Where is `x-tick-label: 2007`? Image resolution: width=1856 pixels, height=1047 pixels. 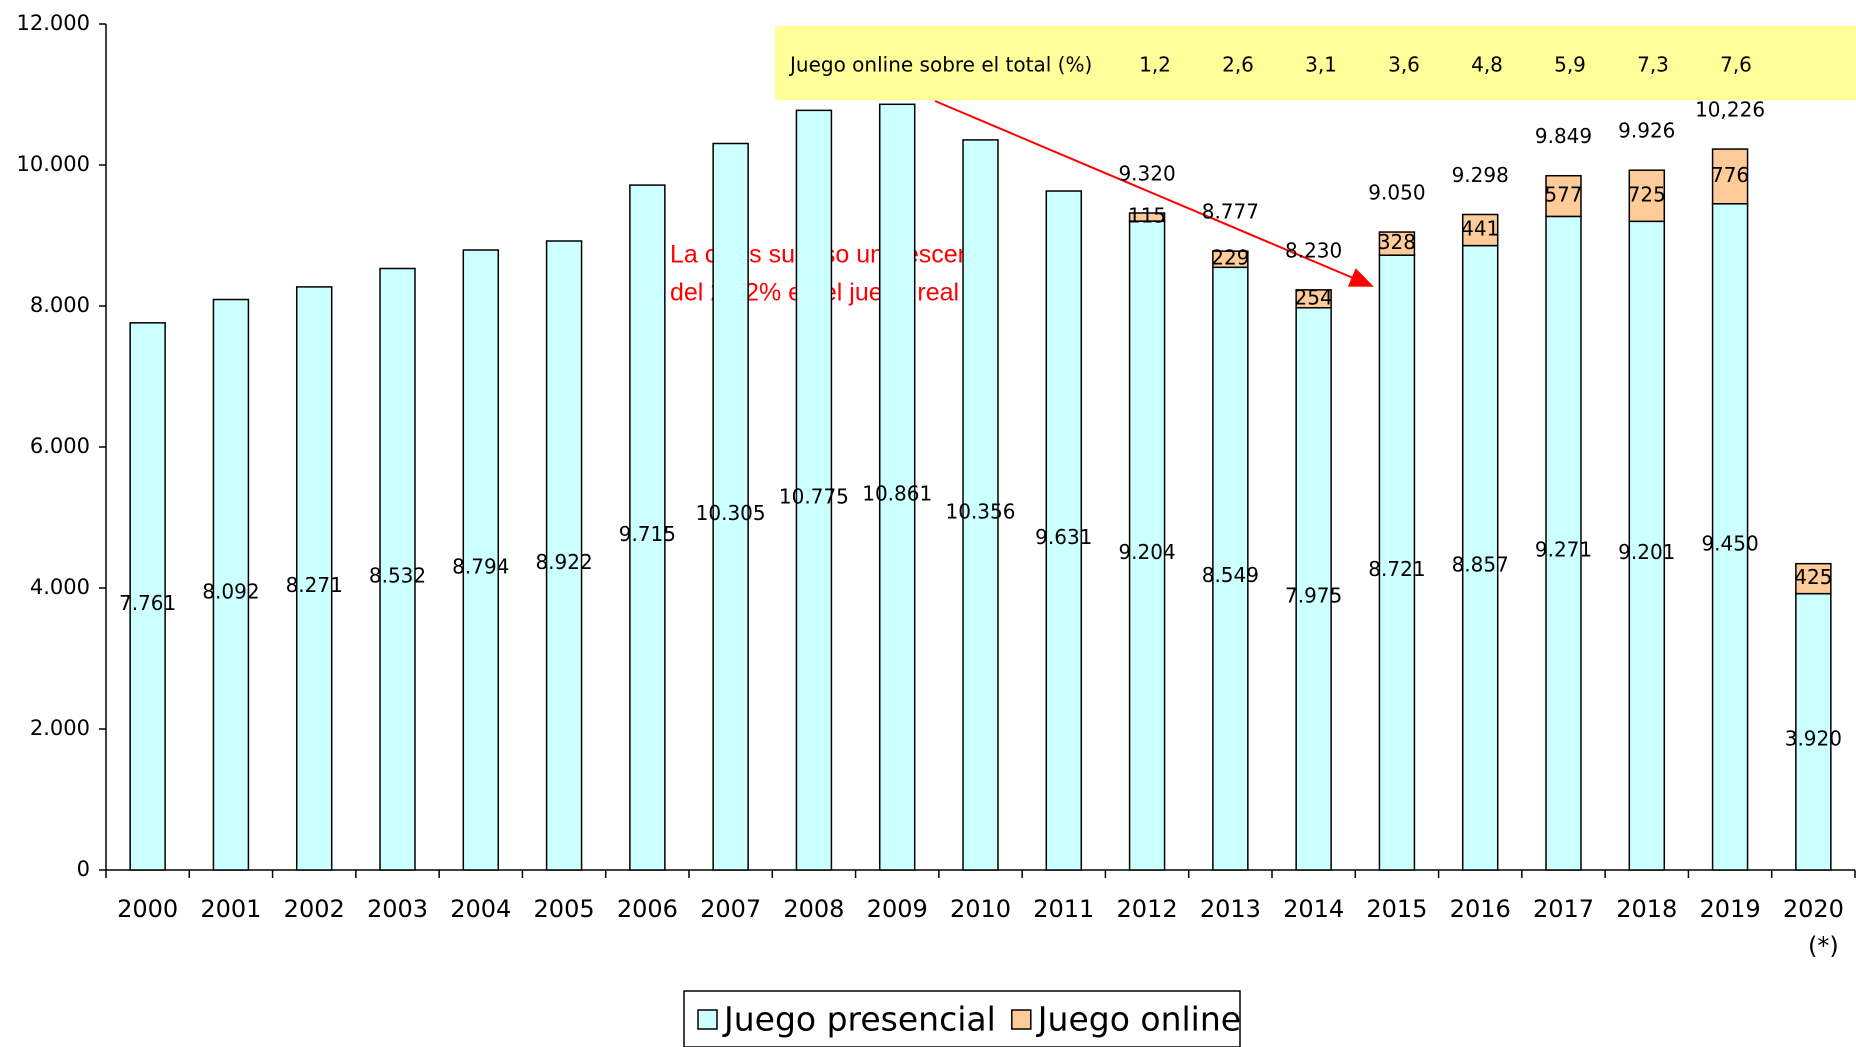
x-tick-label: 2007 is located at coordinates (730, 909).